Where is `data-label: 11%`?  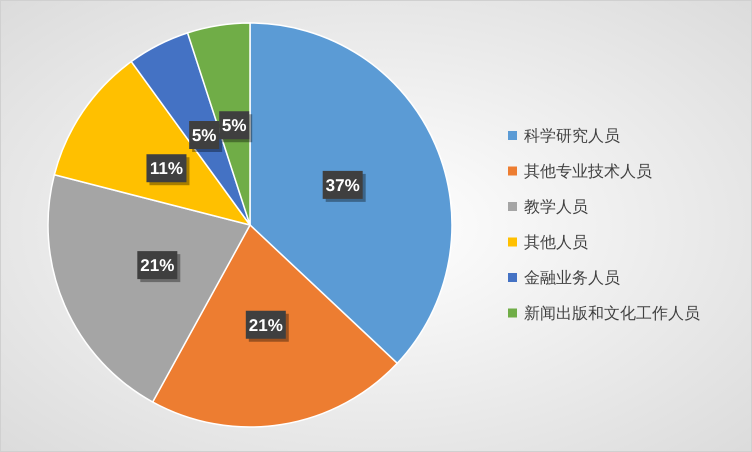
data-label: 11% is located at coordinates (167, 168).